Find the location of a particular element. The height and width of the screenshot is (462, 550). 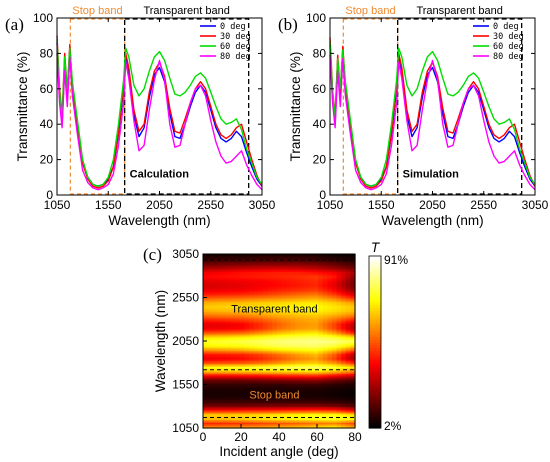

y-axis-label: Transmittance (%) is located at coordinates (22, 107).